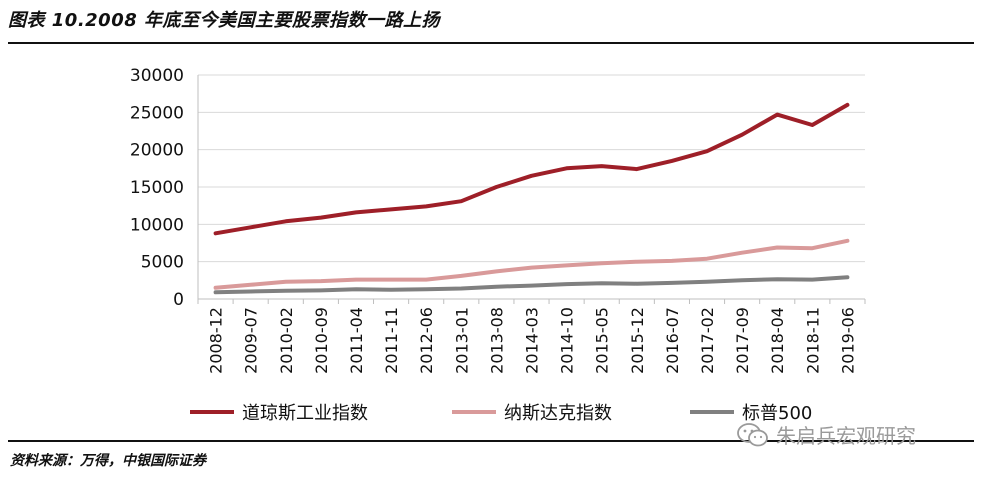  Describe the element at coordinates (777, 340) in the screenshot. I see `x-tick-label-16: 2018-04` at that location.